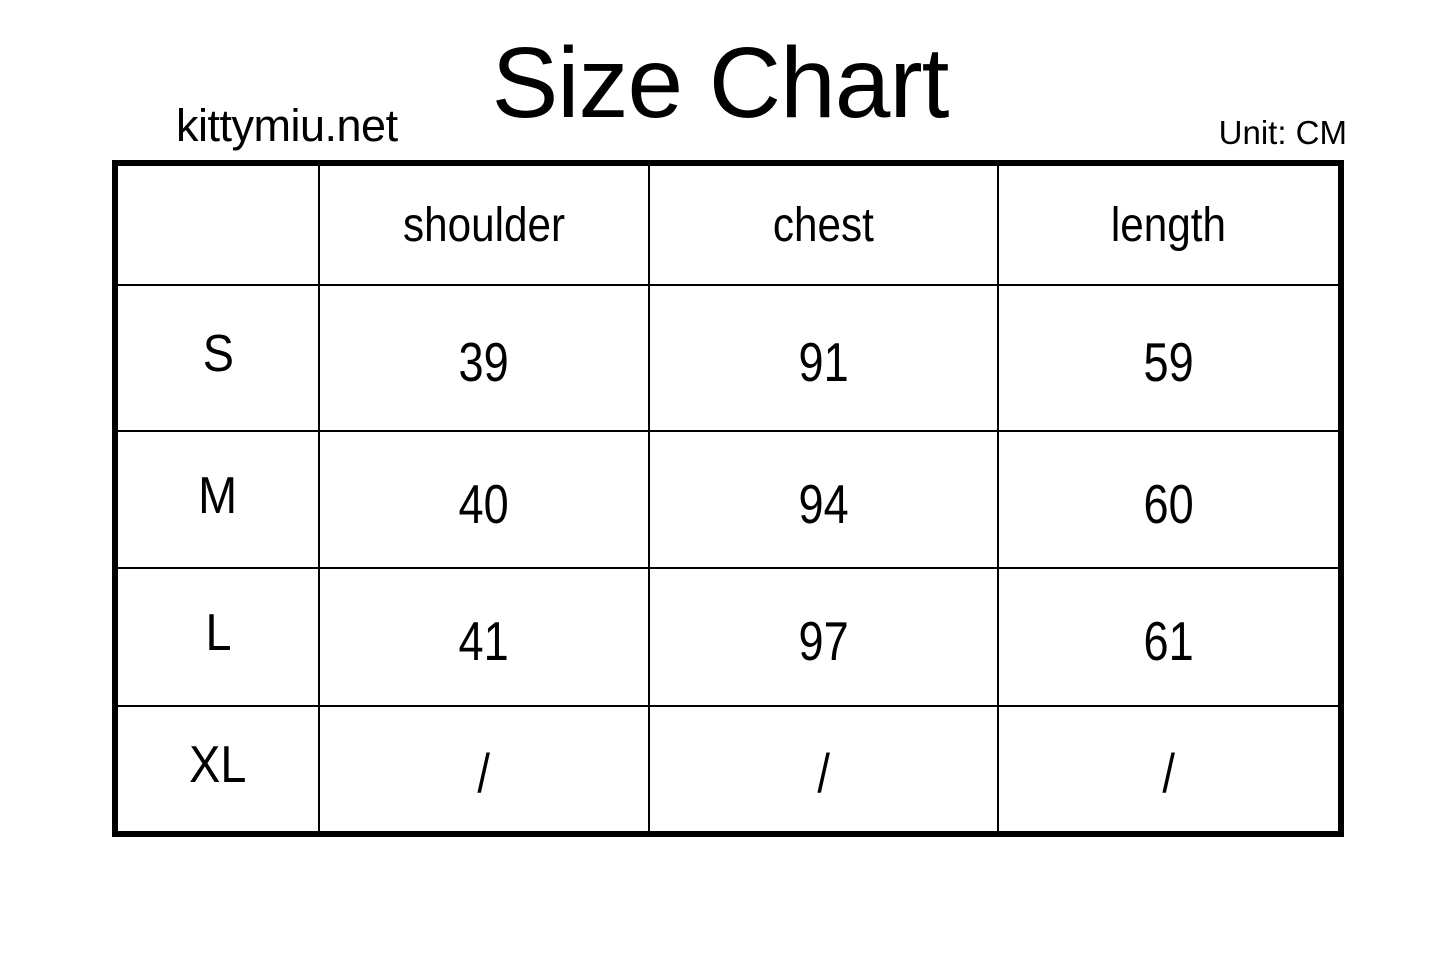 This screenshot has width=1440, height=968. Describe the element at coordinates (1168, 362) in the screenshot. I see `length-value: 59` at that location.